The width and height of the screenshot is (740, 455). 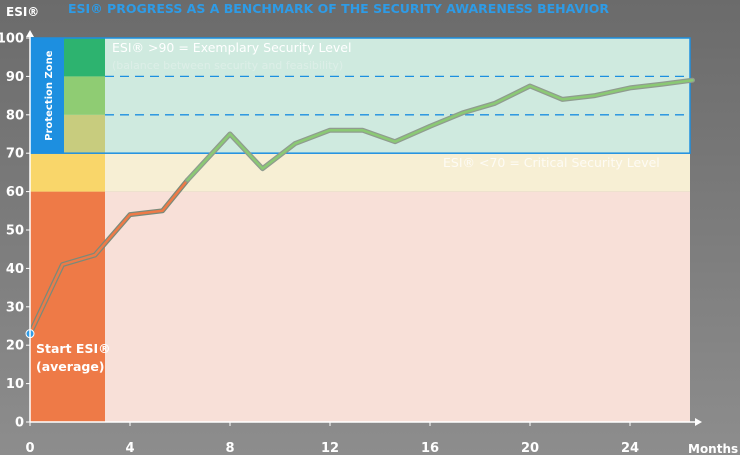 I want to click on y-axis-arrow, so click(x=30, y=33).